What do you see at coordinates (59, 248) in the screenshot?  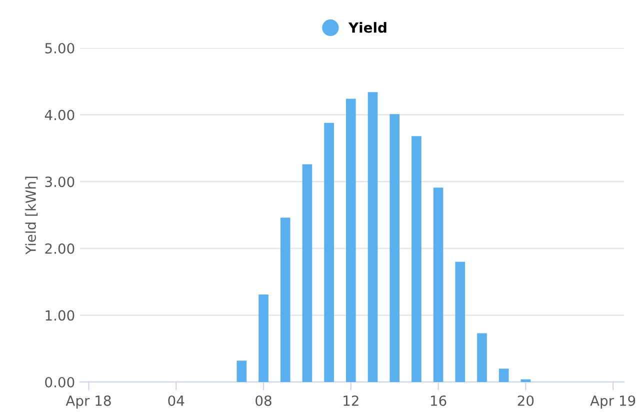 I see `y-tick-label: 2.00` at bounding box center [59, 248].